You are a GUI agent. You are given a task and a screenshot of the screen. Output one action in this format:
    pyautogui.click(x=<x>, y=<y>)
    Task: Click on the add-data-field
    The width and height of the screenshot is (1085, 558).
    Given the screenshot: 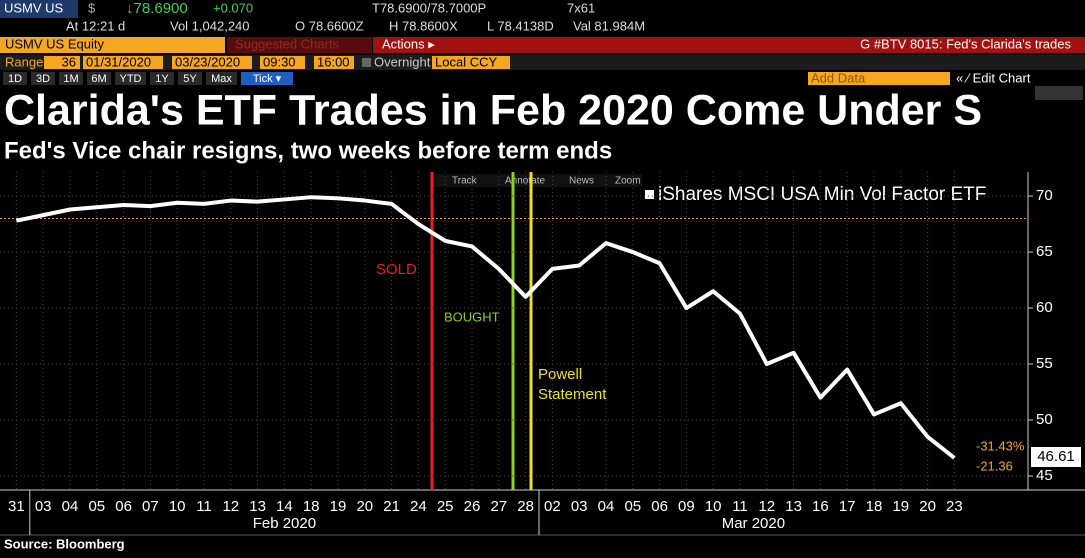 What is the action you would take?
    pyautogui.click(x=879, y=78)
    